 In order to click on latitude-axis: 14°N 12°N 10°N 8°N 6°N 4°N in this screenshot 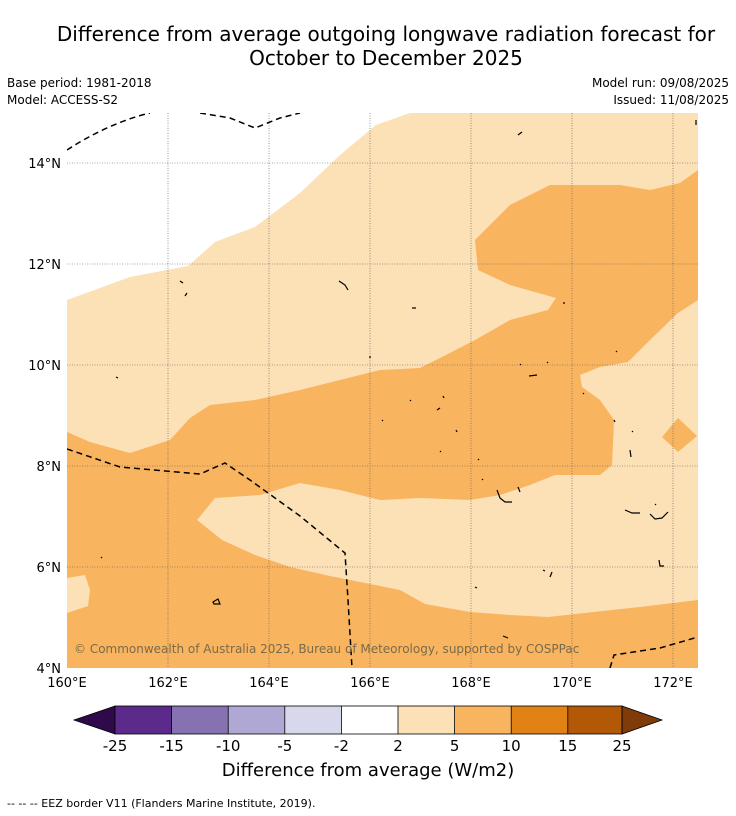, I will do `click(44, 417)`.